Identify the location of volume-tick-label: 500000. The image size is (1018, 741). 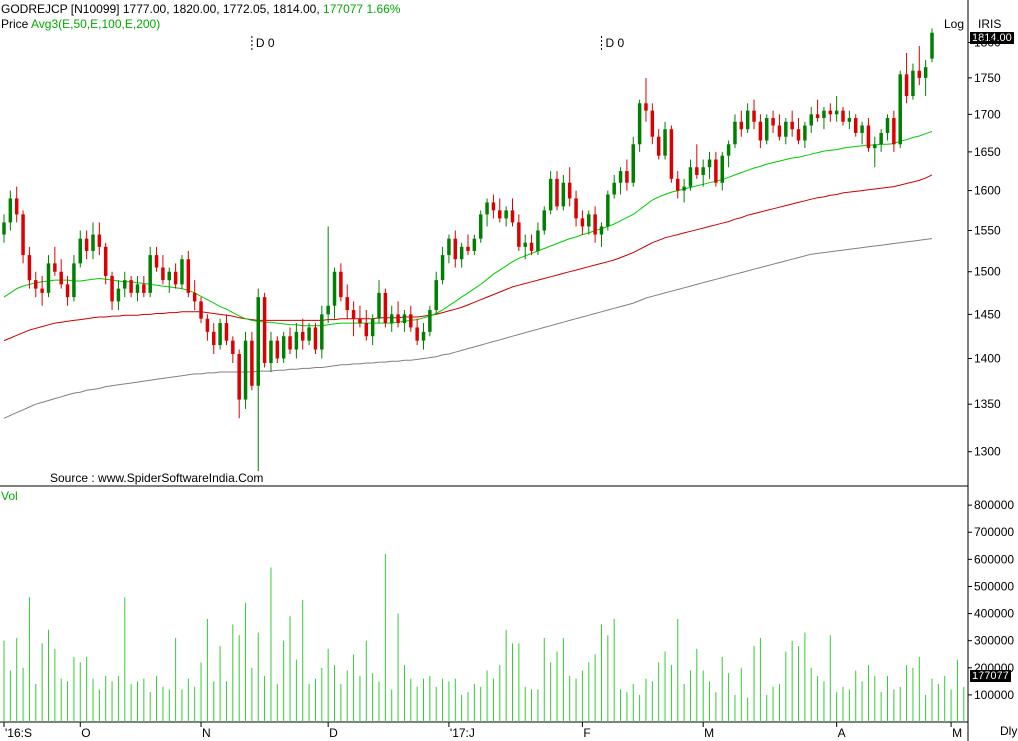
(994, 586).